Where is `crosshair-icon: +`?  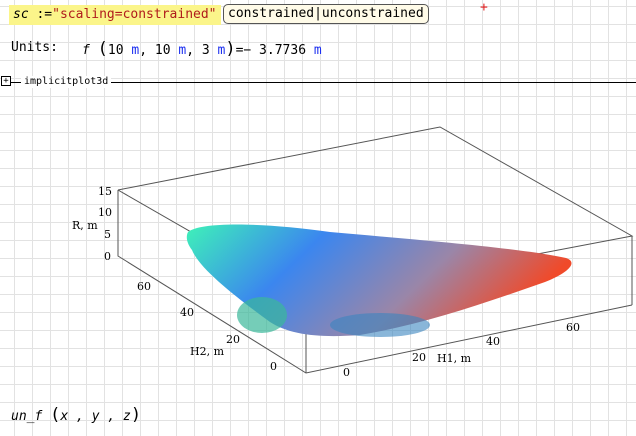
crosshair-icon: + is located at coordinates (484, 7).